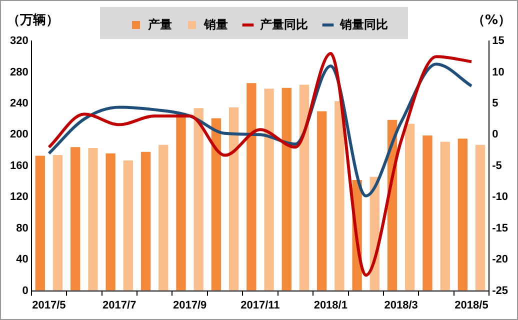  I want to click on x-tick-label: 2018/1, so click(331, 305).